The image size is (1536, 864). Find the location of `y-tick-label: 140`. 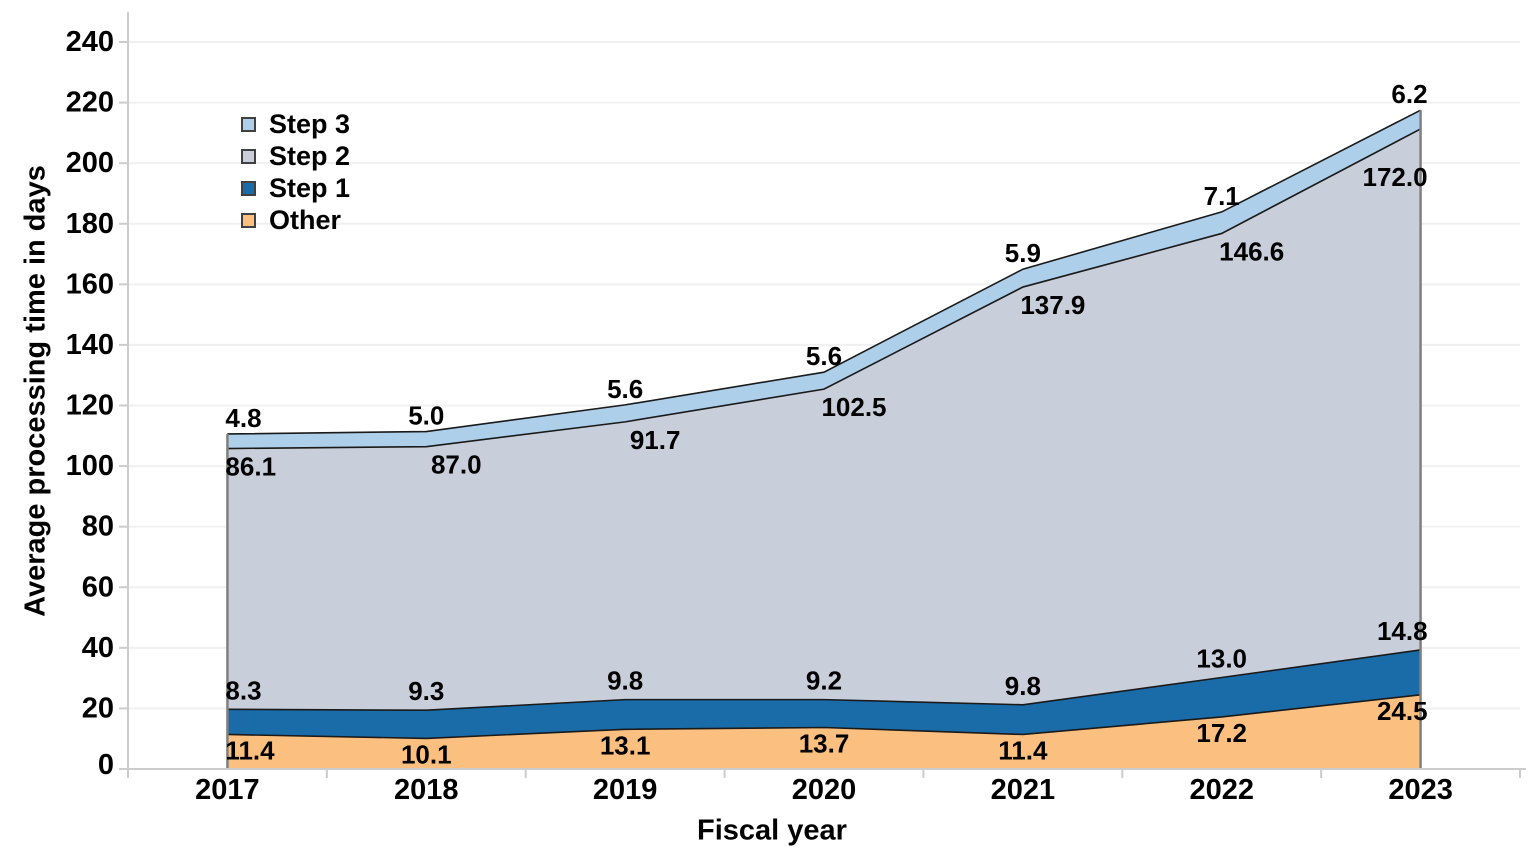

y-tick-label: 140 is located at coordinates (90, 345).